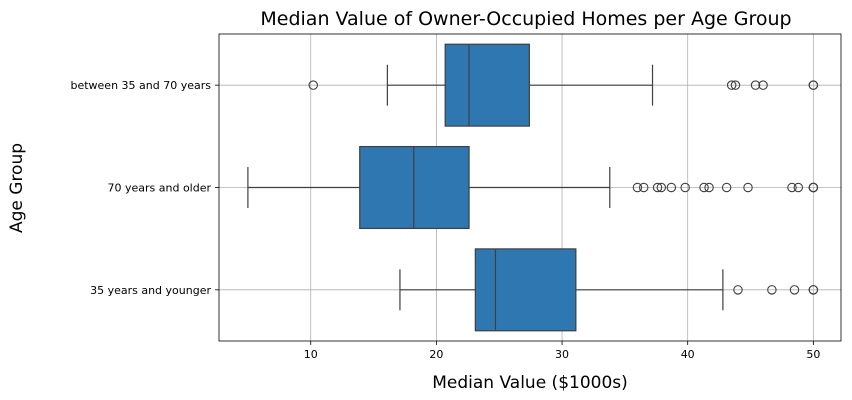  I want to click on y-tick-label: between 35 and 70 years, so click(140, 85).